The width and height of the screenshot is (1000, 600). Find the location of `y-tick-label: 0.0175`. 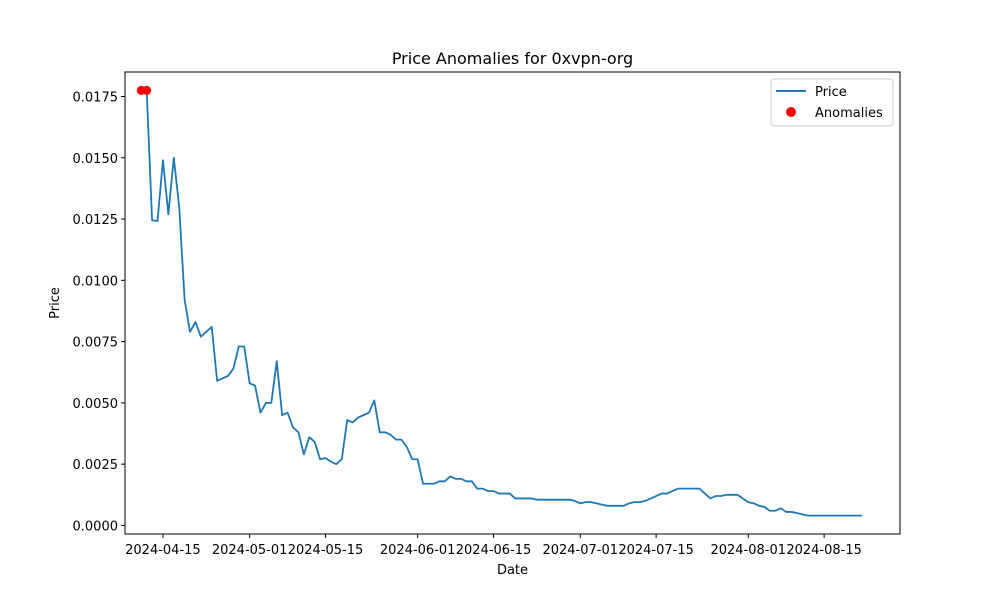

y-tick-label: 0.0175 is located at coordinates (96, 98).